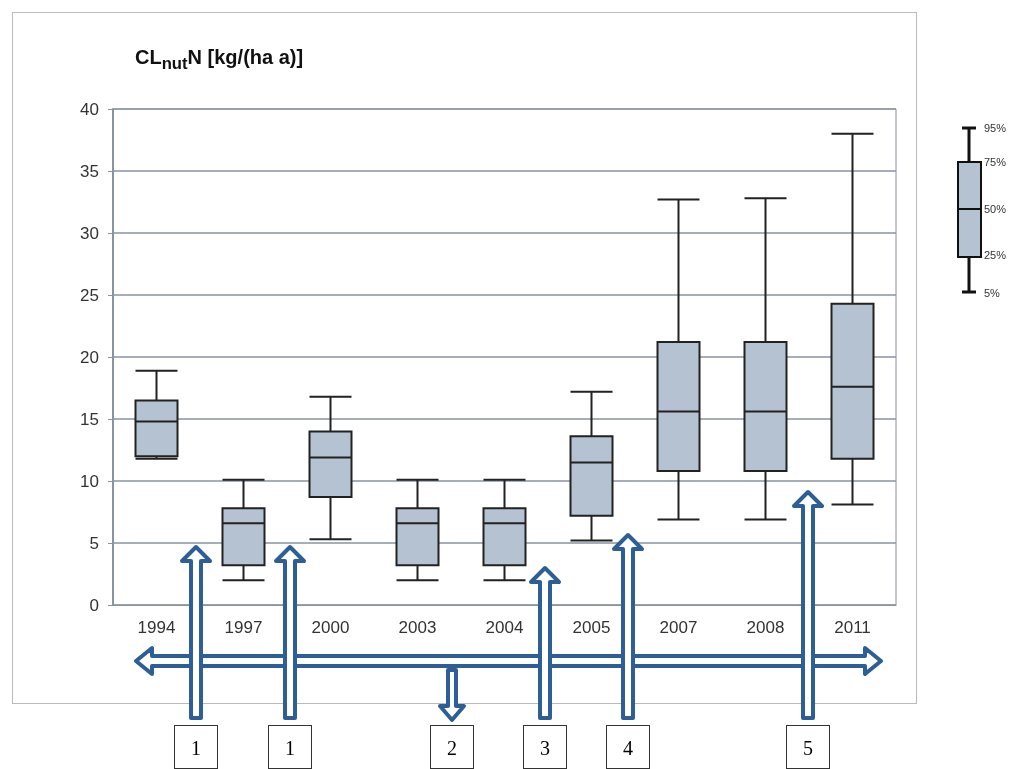 Image resolution: width=1017 pixels, height=769 pixels. I want to click on y-tick-label: 35, so click(89, 171).